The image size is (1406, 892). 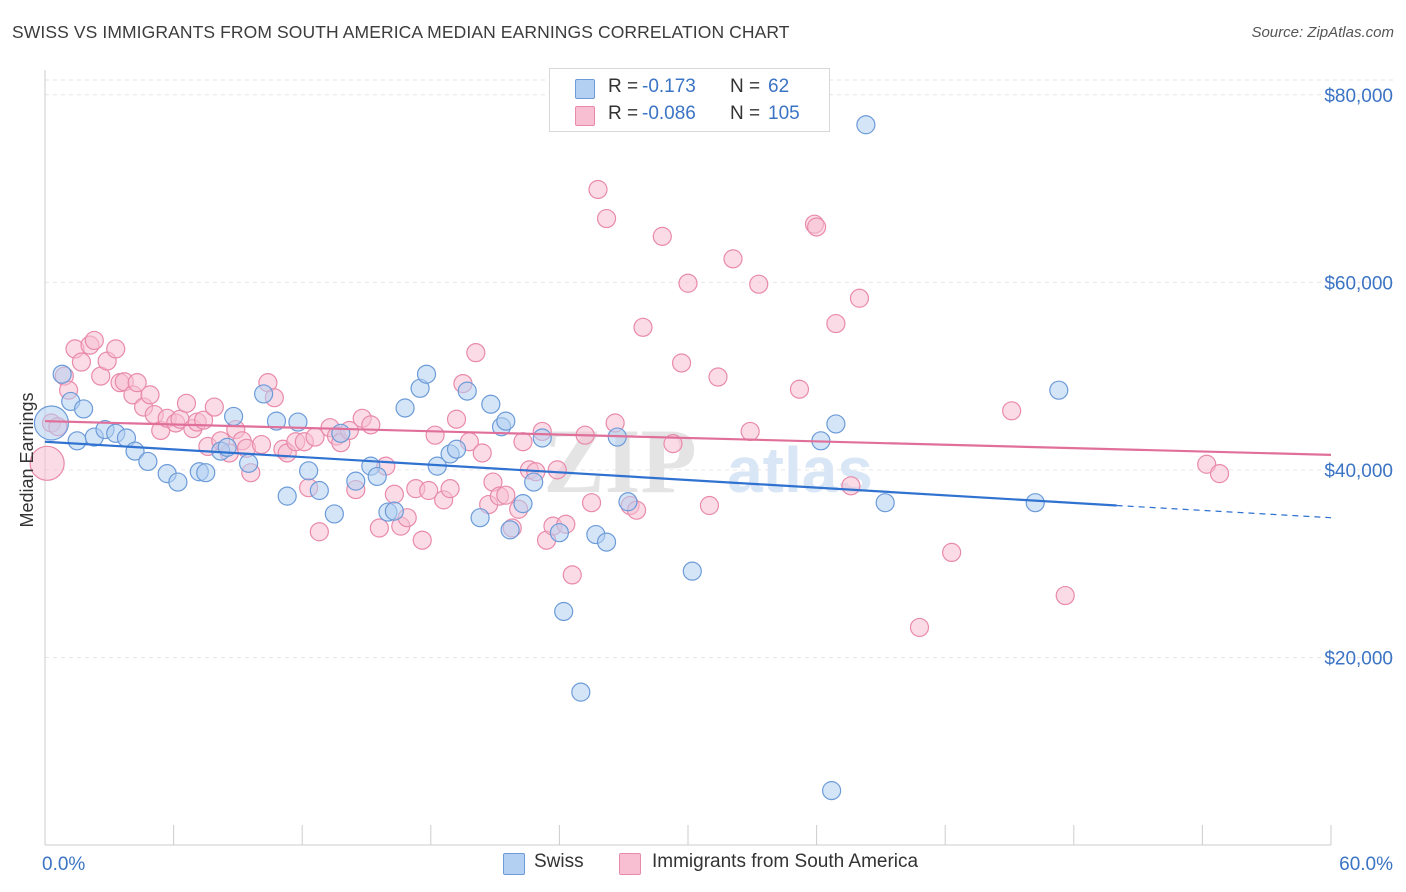 I want to click on bottom-legend-swiss: Swiss, so click(x=559, y=861).